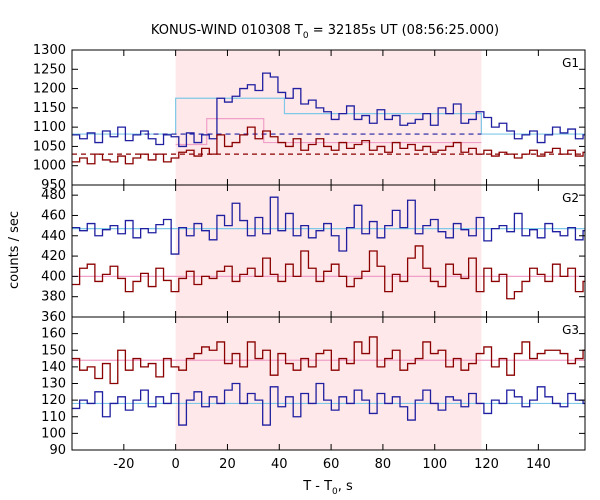 The width and height of the screenshot is (600, 500). Describe the element at coordinates (53, 384) in the screenshot. I see `y-tick-label: 130` at that location.